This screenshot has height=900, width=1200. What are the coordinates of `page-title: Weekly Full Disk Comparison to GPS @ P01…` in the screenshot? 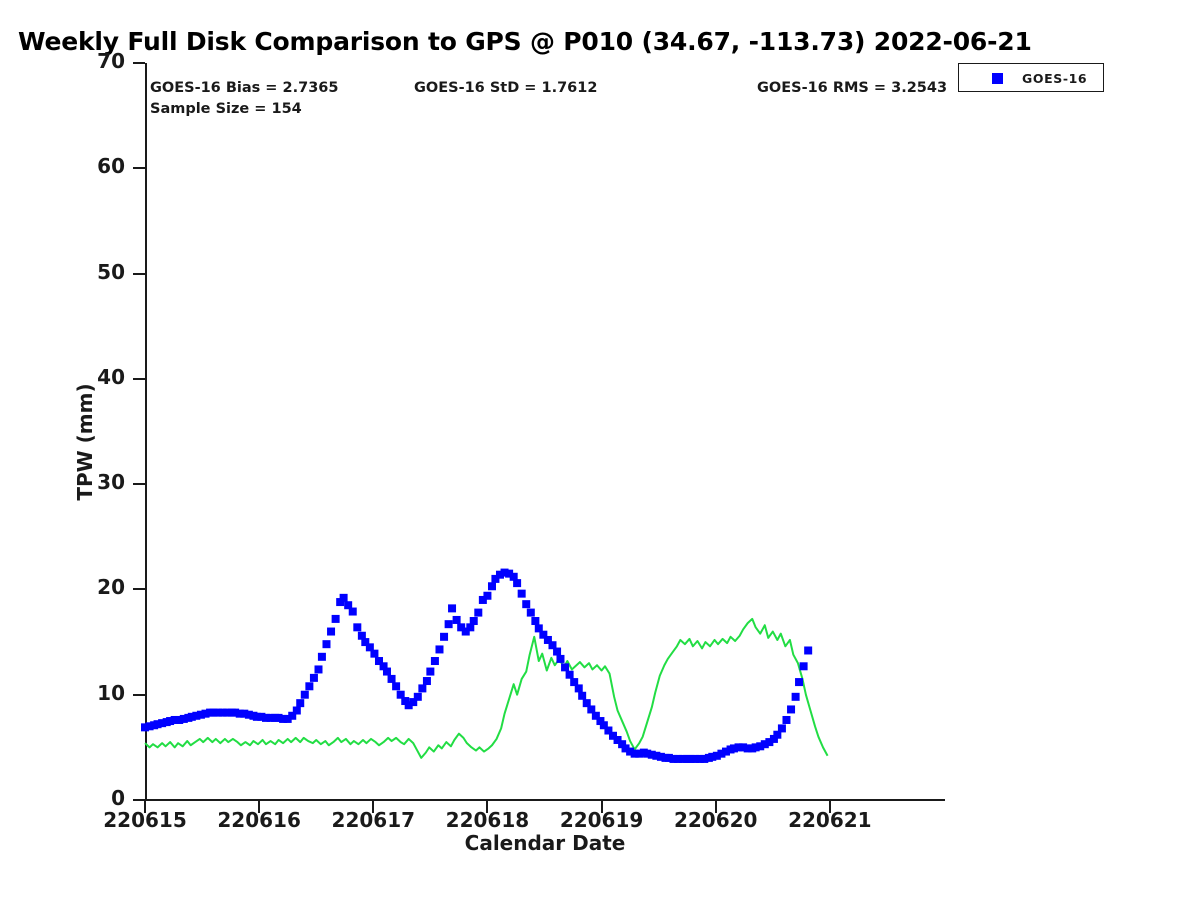 It's located at (525, 41).